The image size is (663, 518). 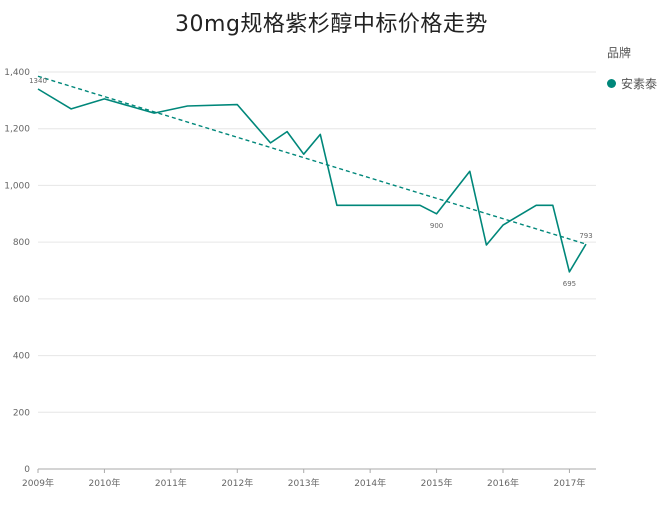 What do you see at coordinates (17, 130) in the screenshot?
I see `y-tick-label: 1,200` at bounding box center [17, 130].